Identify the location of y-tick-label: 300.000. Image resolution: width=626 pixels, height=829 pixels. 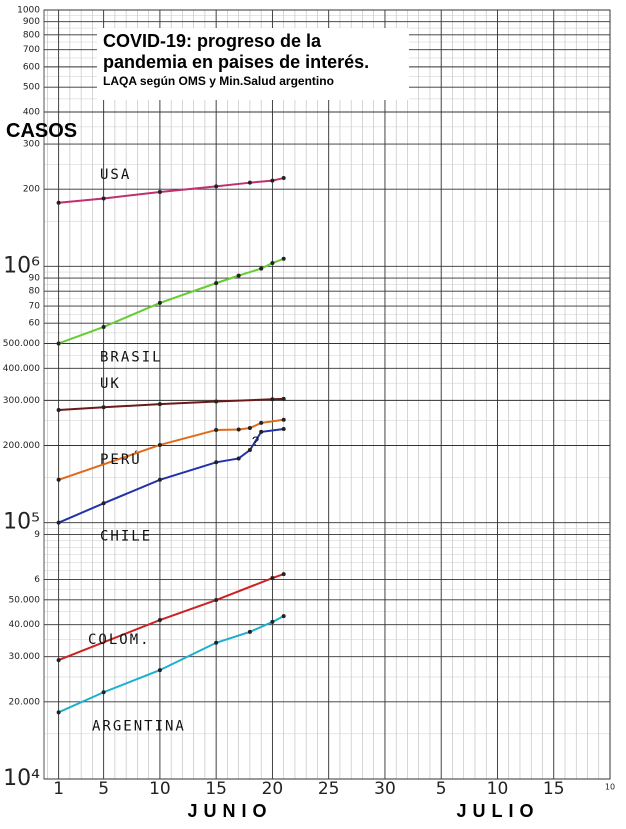
(21, 401).